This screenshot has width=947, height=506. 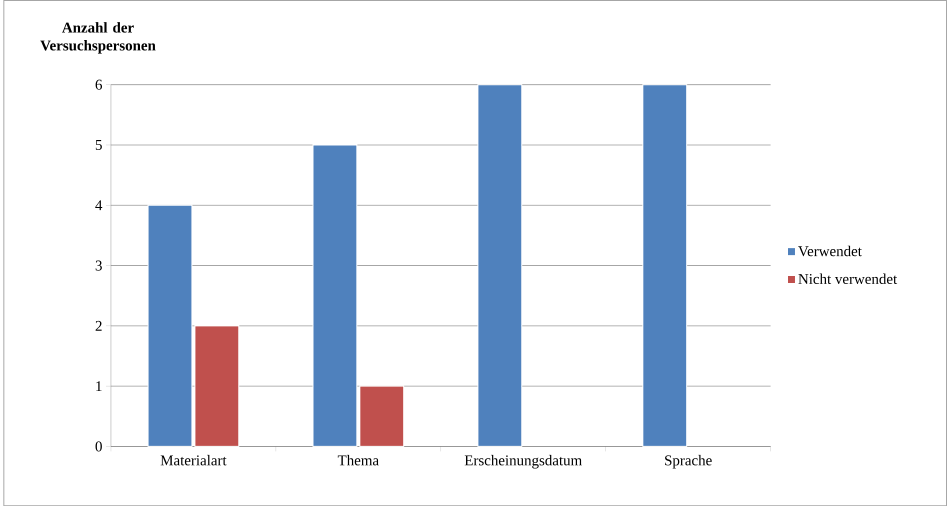 What do you see at coordinates (99, 386) in the screenshot?
I see `y-tick-label: 1` at bounding box center [99, 386].